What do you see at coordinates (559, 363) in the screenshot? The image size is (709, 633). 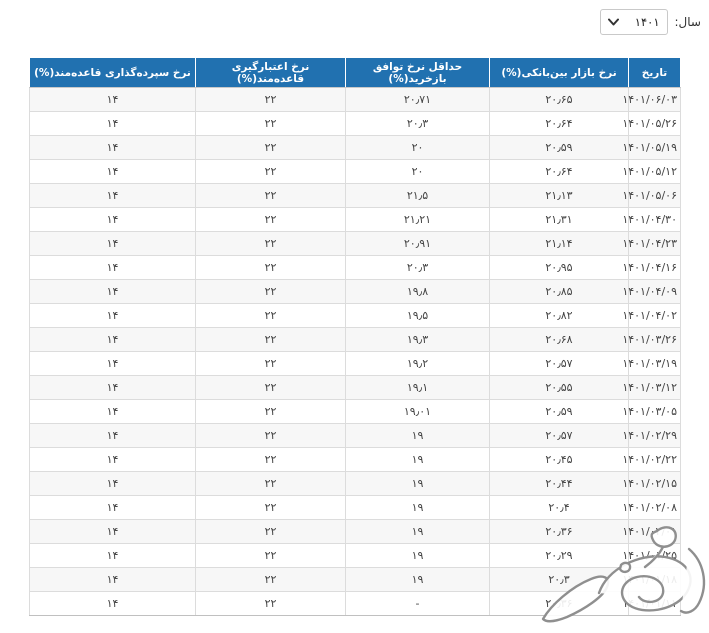 I see `cell-interbank-rate: ۲۰٫۵۷` at bounding box center [559, 363].